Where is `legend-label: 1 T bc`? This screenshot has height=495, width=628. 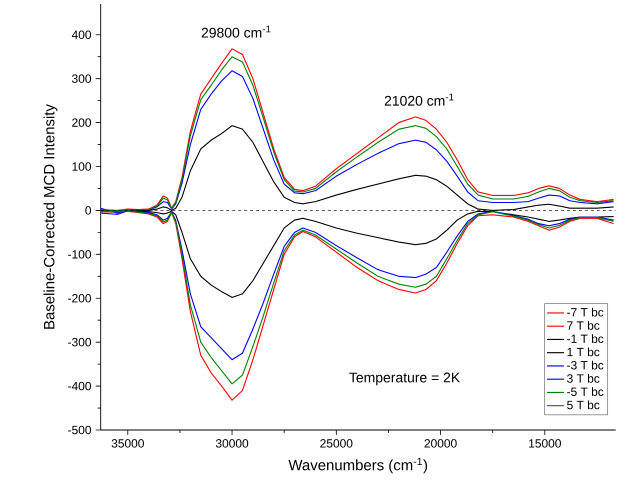
legend-label: 1 T bc is located at coordinates (583, 351).